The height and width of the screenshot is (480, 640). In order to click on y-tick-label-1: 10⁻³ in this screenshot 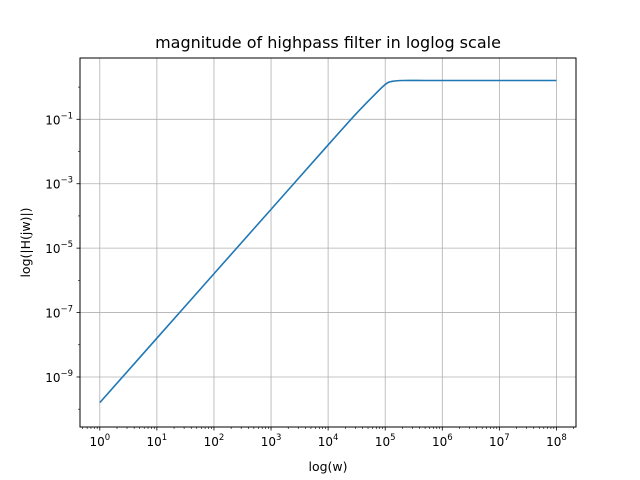, I will do `click(59, 184)`.